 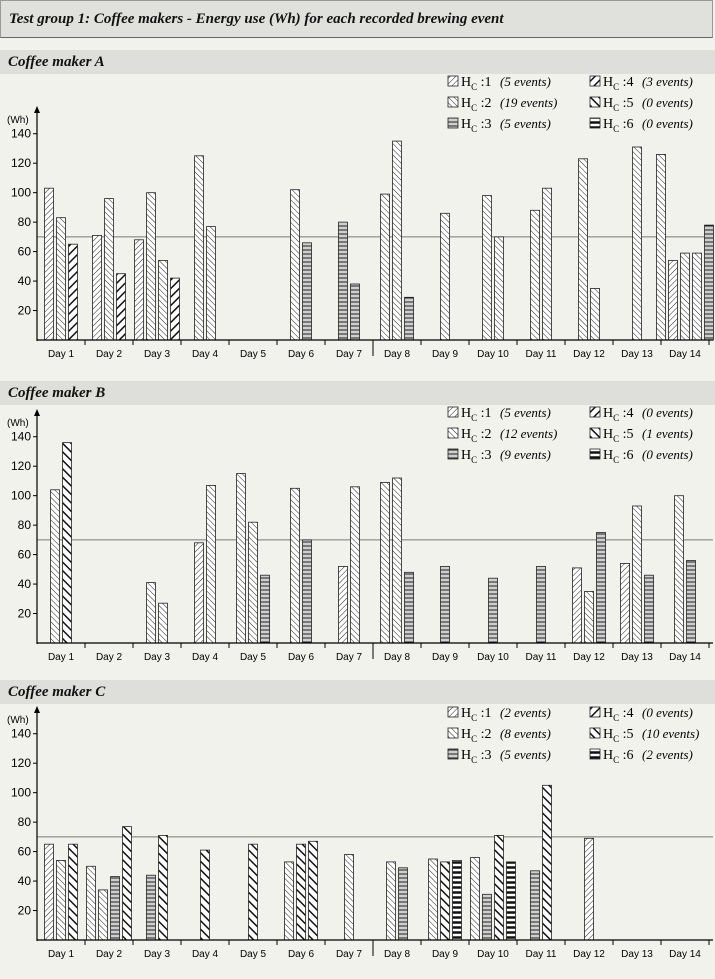 What do you see at coordinates (157, 954) in the screenshot?
I see `x-tick-label: Day 3` at bounding box center [157, 954].